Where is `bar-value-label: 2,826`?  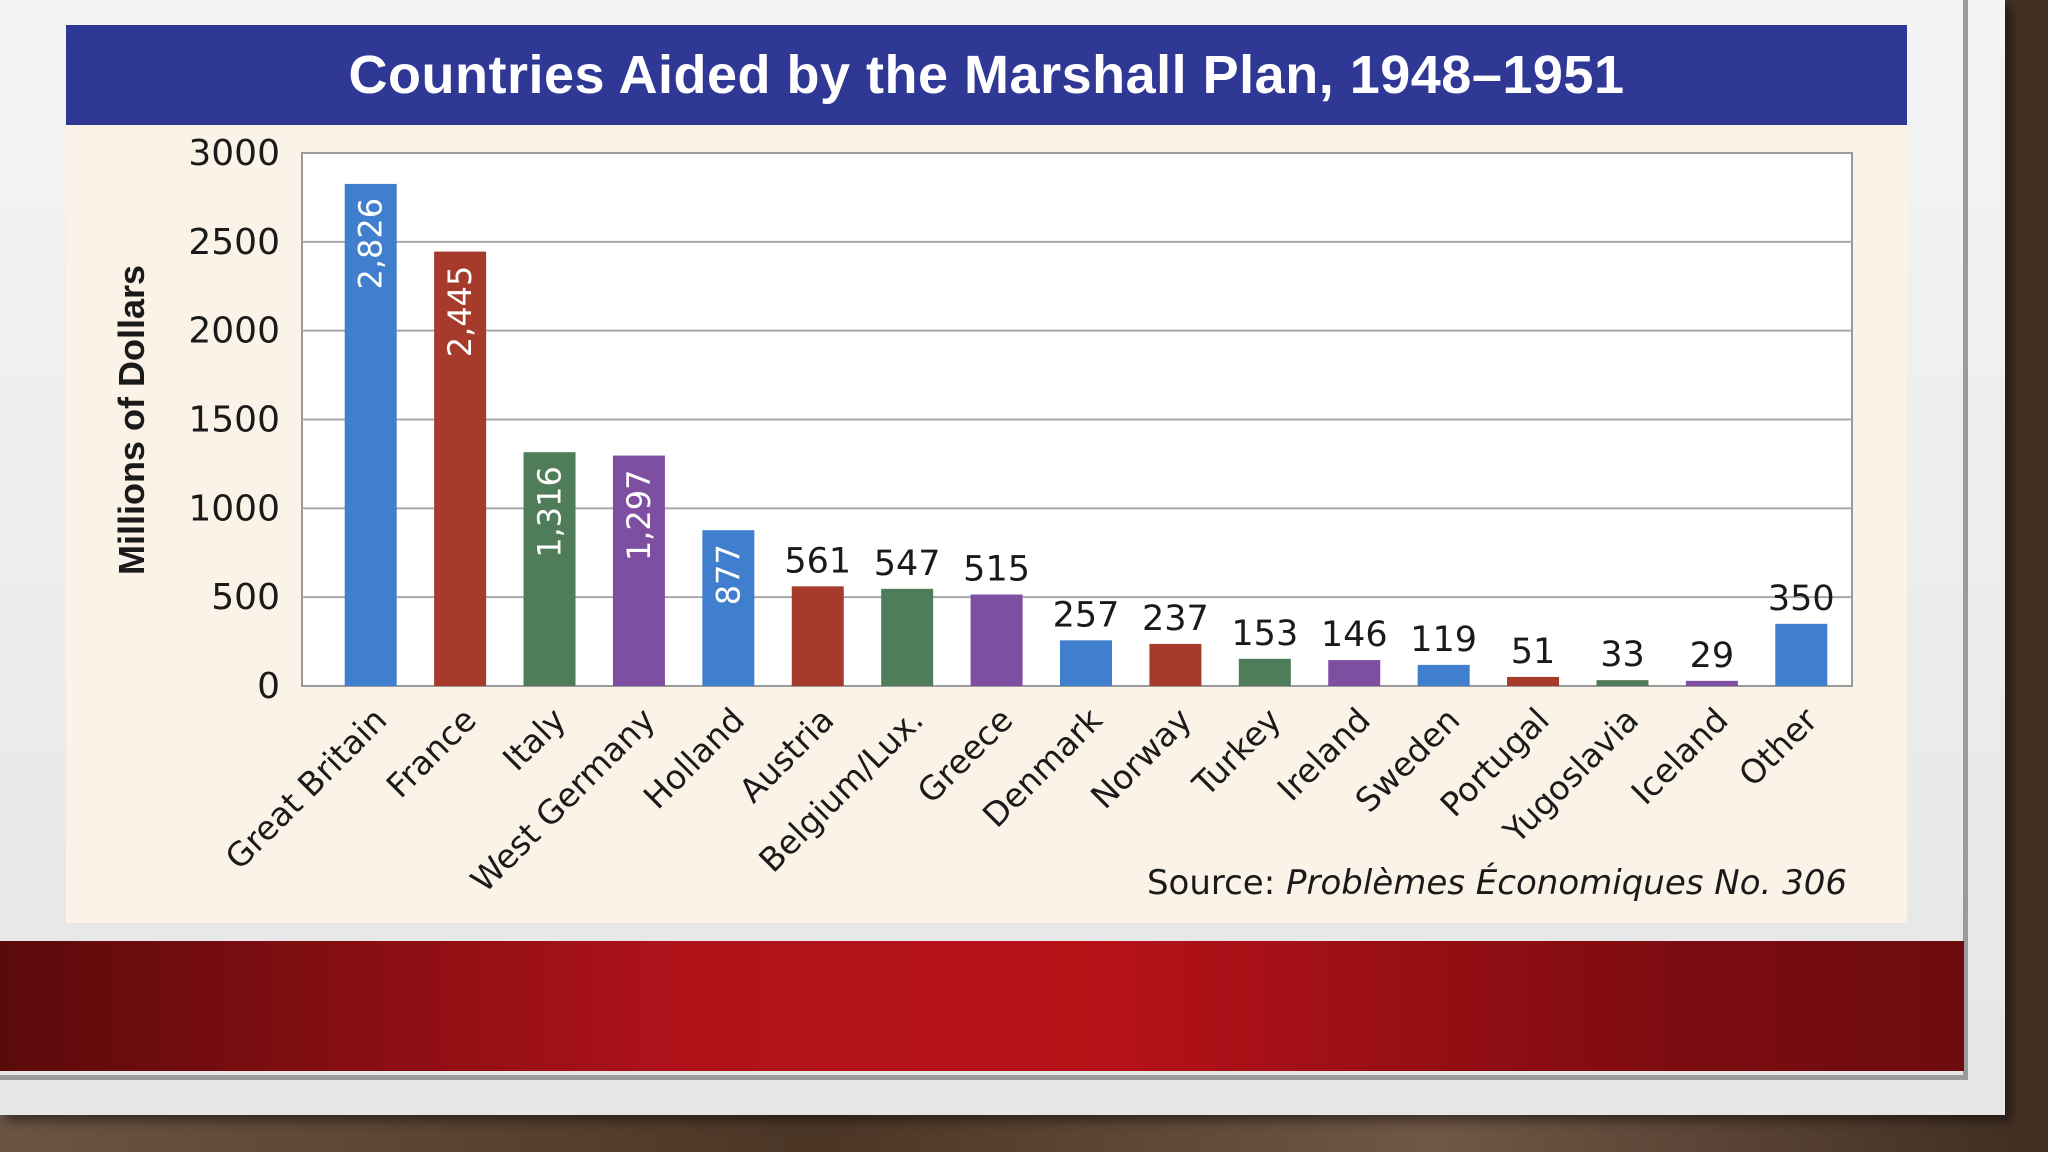 bar-value-label: 2,826 is located at coordinates (371, 244).